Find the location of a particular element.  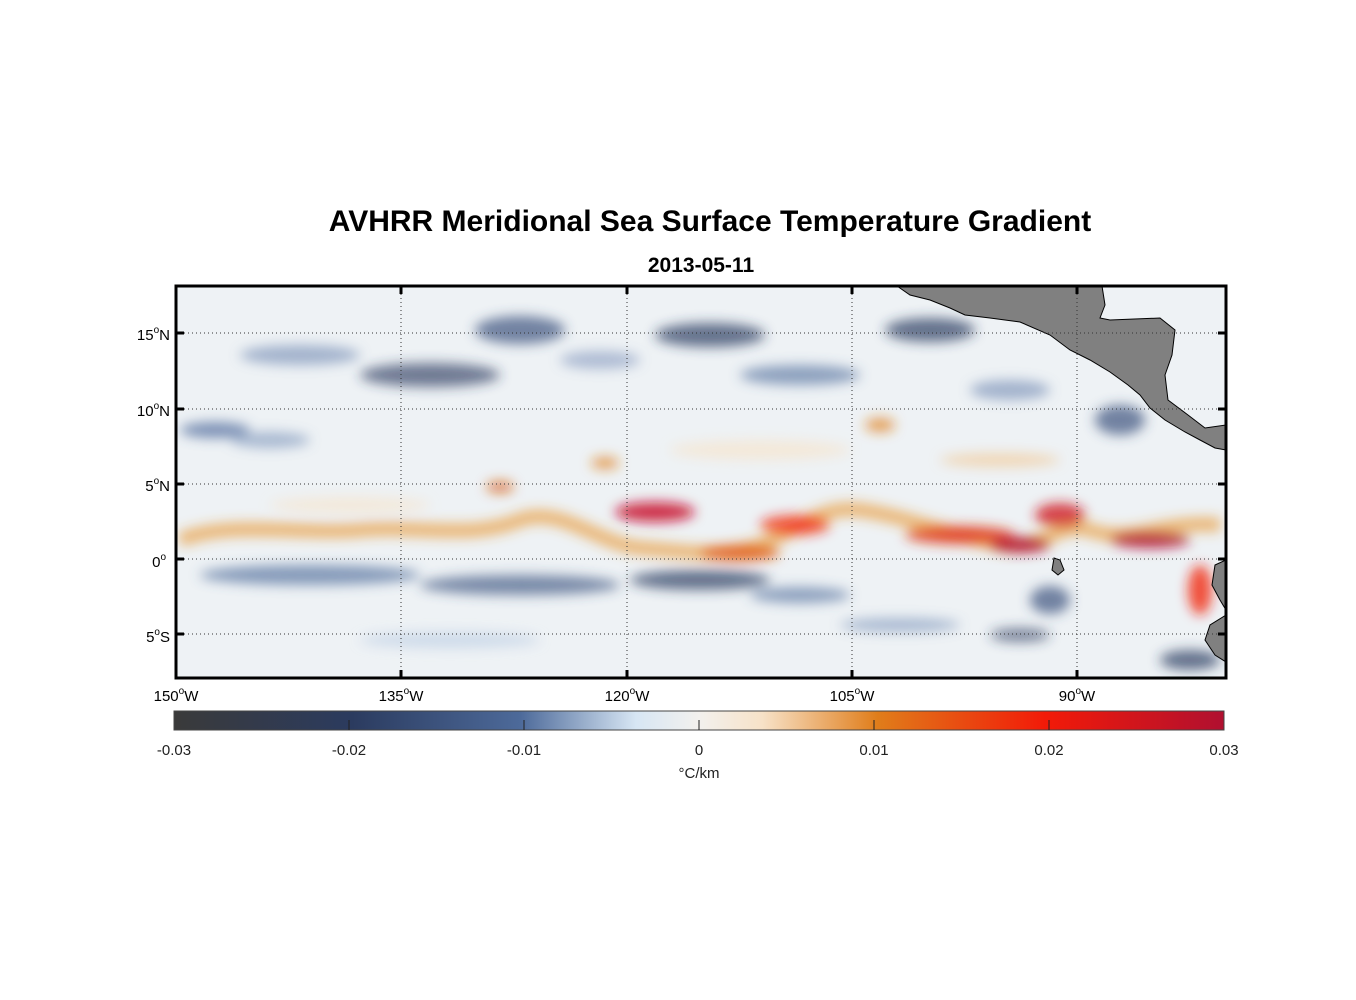

lat-label-5S: 5oS is located at coordinates (158, 636).